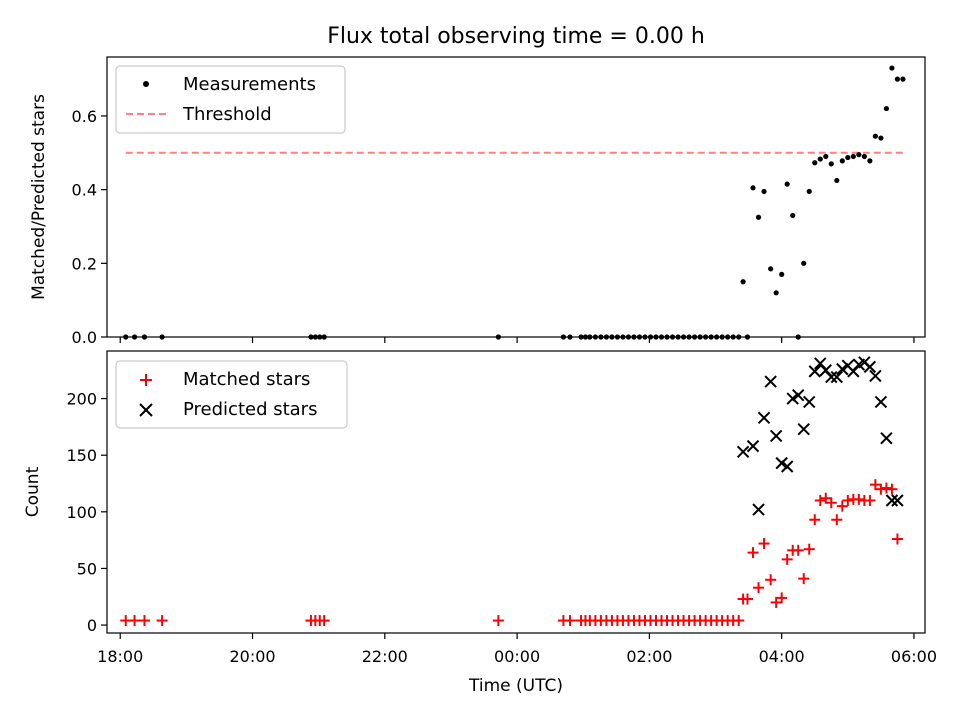 The image size is (960, 720). What do you see at coordinates (250, 409) in the screenshot?
I see `legend-predicted-label: Predicted stars` at bounding box center [250, 409].